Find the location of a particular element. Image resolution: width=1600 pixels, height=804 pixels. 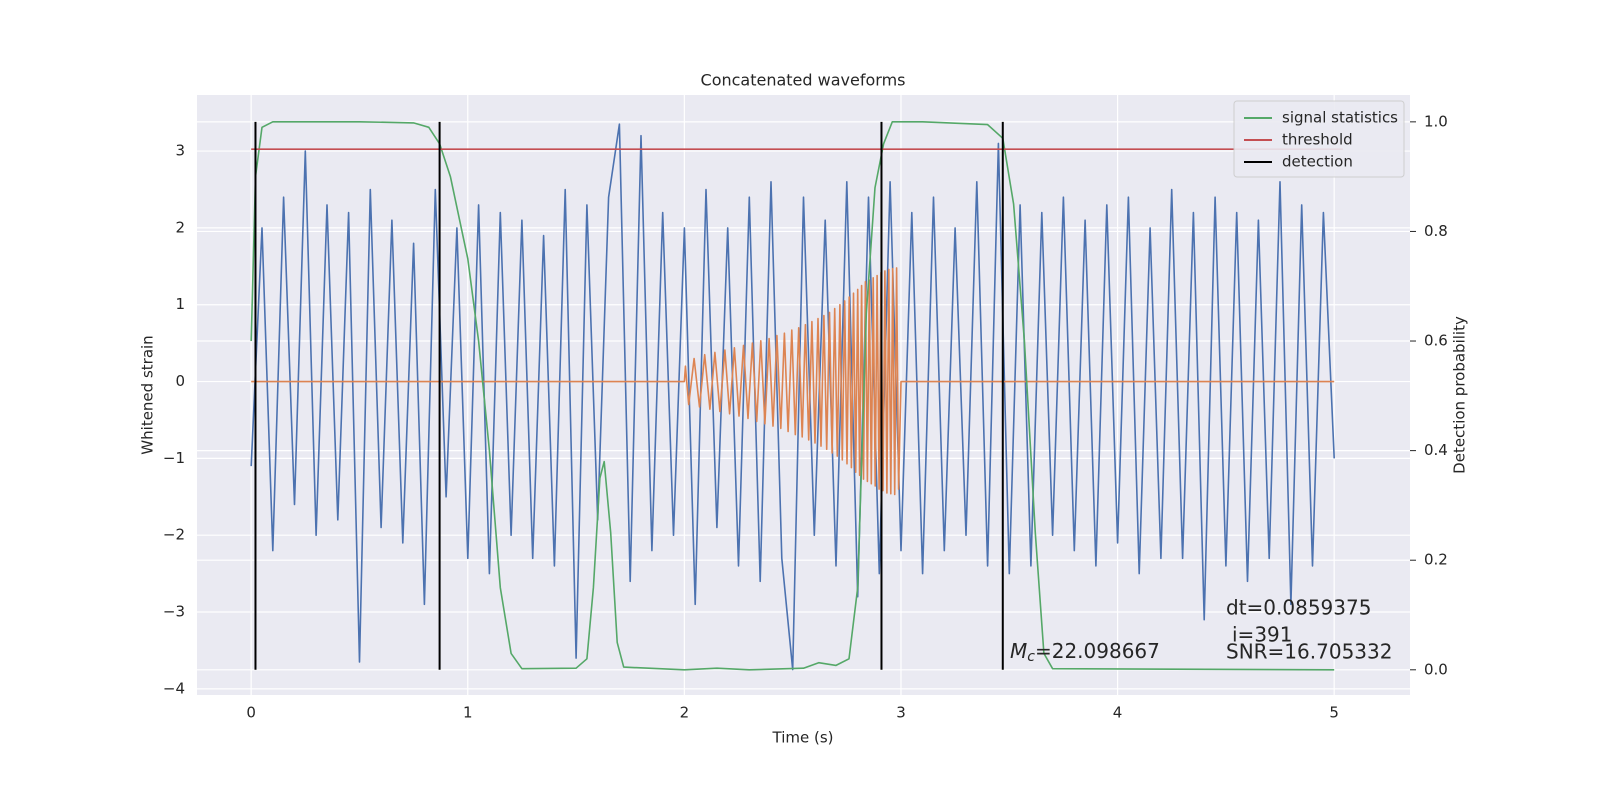

legend-box is located at coordinates (1319, 139).